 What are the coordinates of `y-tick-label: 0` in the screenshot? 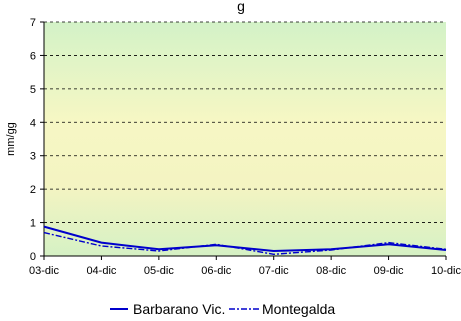 It's located at (33, 257).